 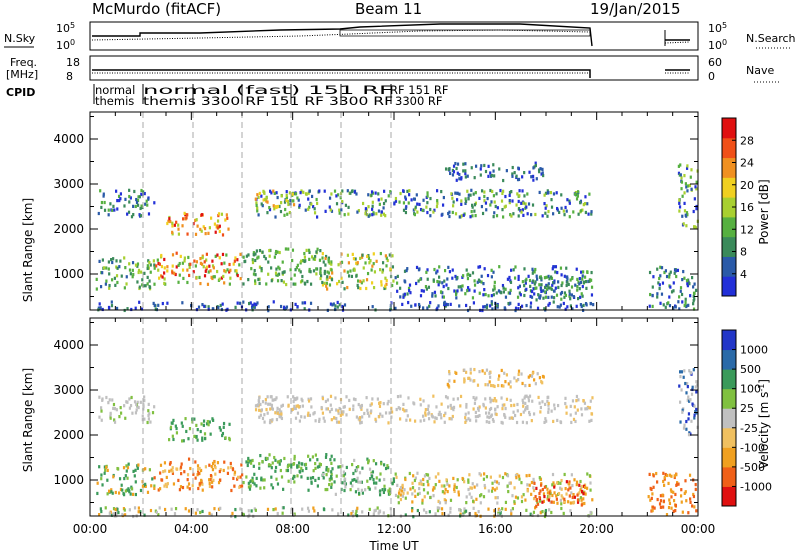 What do you see at coordinates (747, 163) in the screenshot?
I see `colorbar-tick-label: 24` at bounding box center [747, 163].